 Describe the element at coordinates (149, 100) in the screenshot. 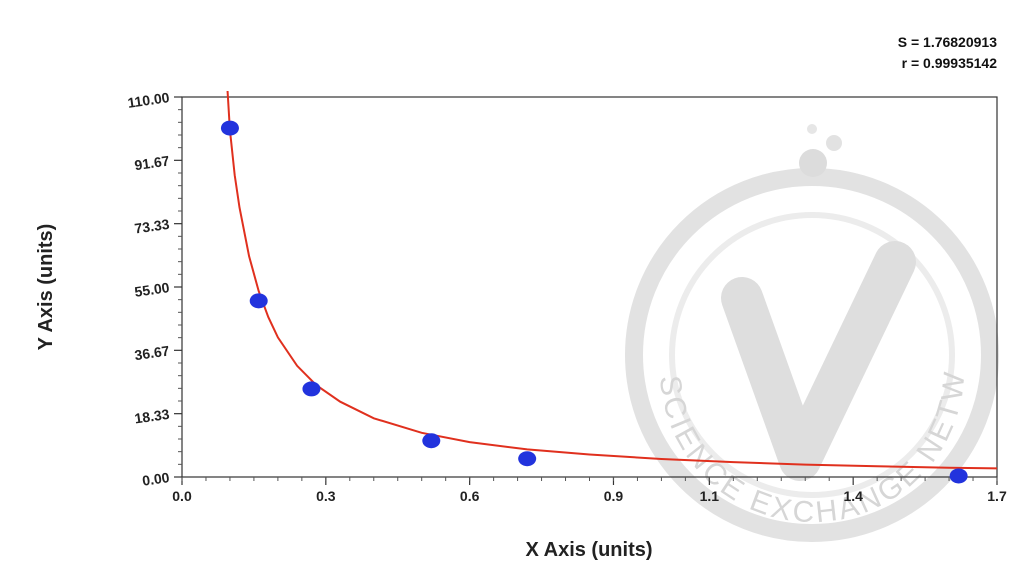

I see `y-tick-label: 110.00` at that location.